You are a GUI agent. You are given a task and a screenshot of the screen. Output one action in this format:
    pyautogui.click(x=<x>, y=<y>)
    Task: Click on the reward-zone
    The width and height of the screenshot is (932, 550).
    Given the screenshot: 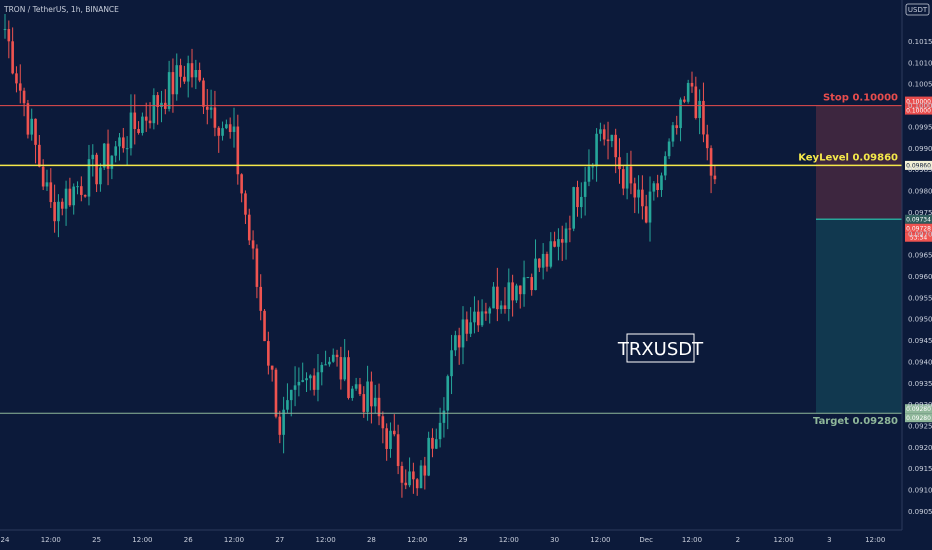 What is the action you would take?
    pyautogui.click(x=859, y=316)
    